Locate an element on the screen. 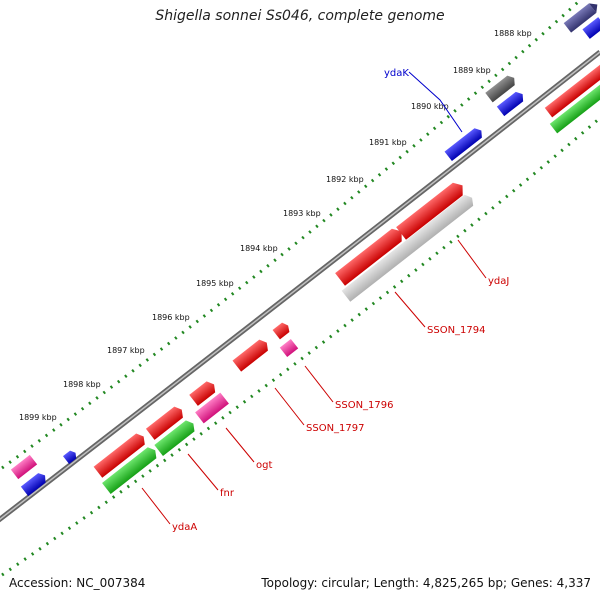  leader-sson1797 is located at coordinates (289, 406).